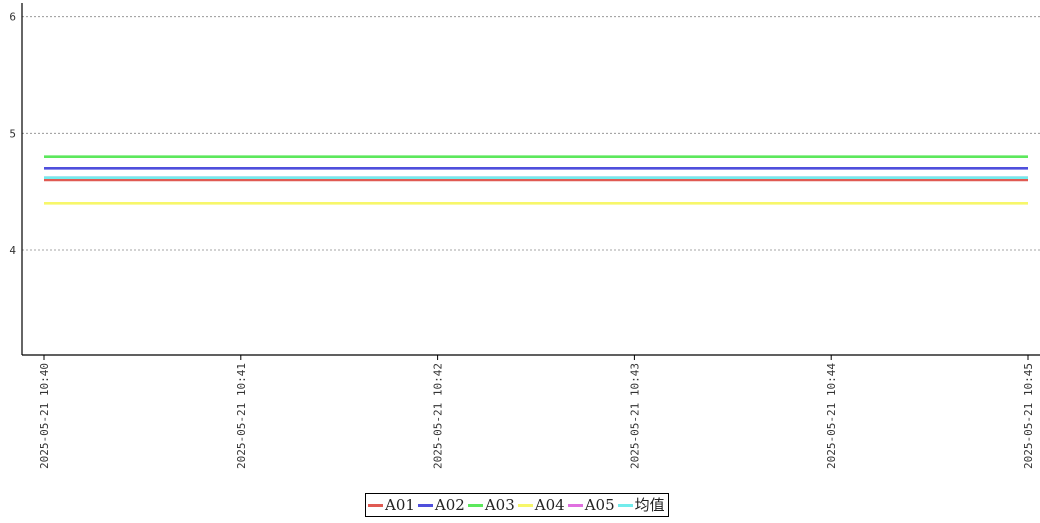 Image resolution: width=1040 pixels, height=523 pixels. I want to click on legend-item-4: A05, so click(591, 505).